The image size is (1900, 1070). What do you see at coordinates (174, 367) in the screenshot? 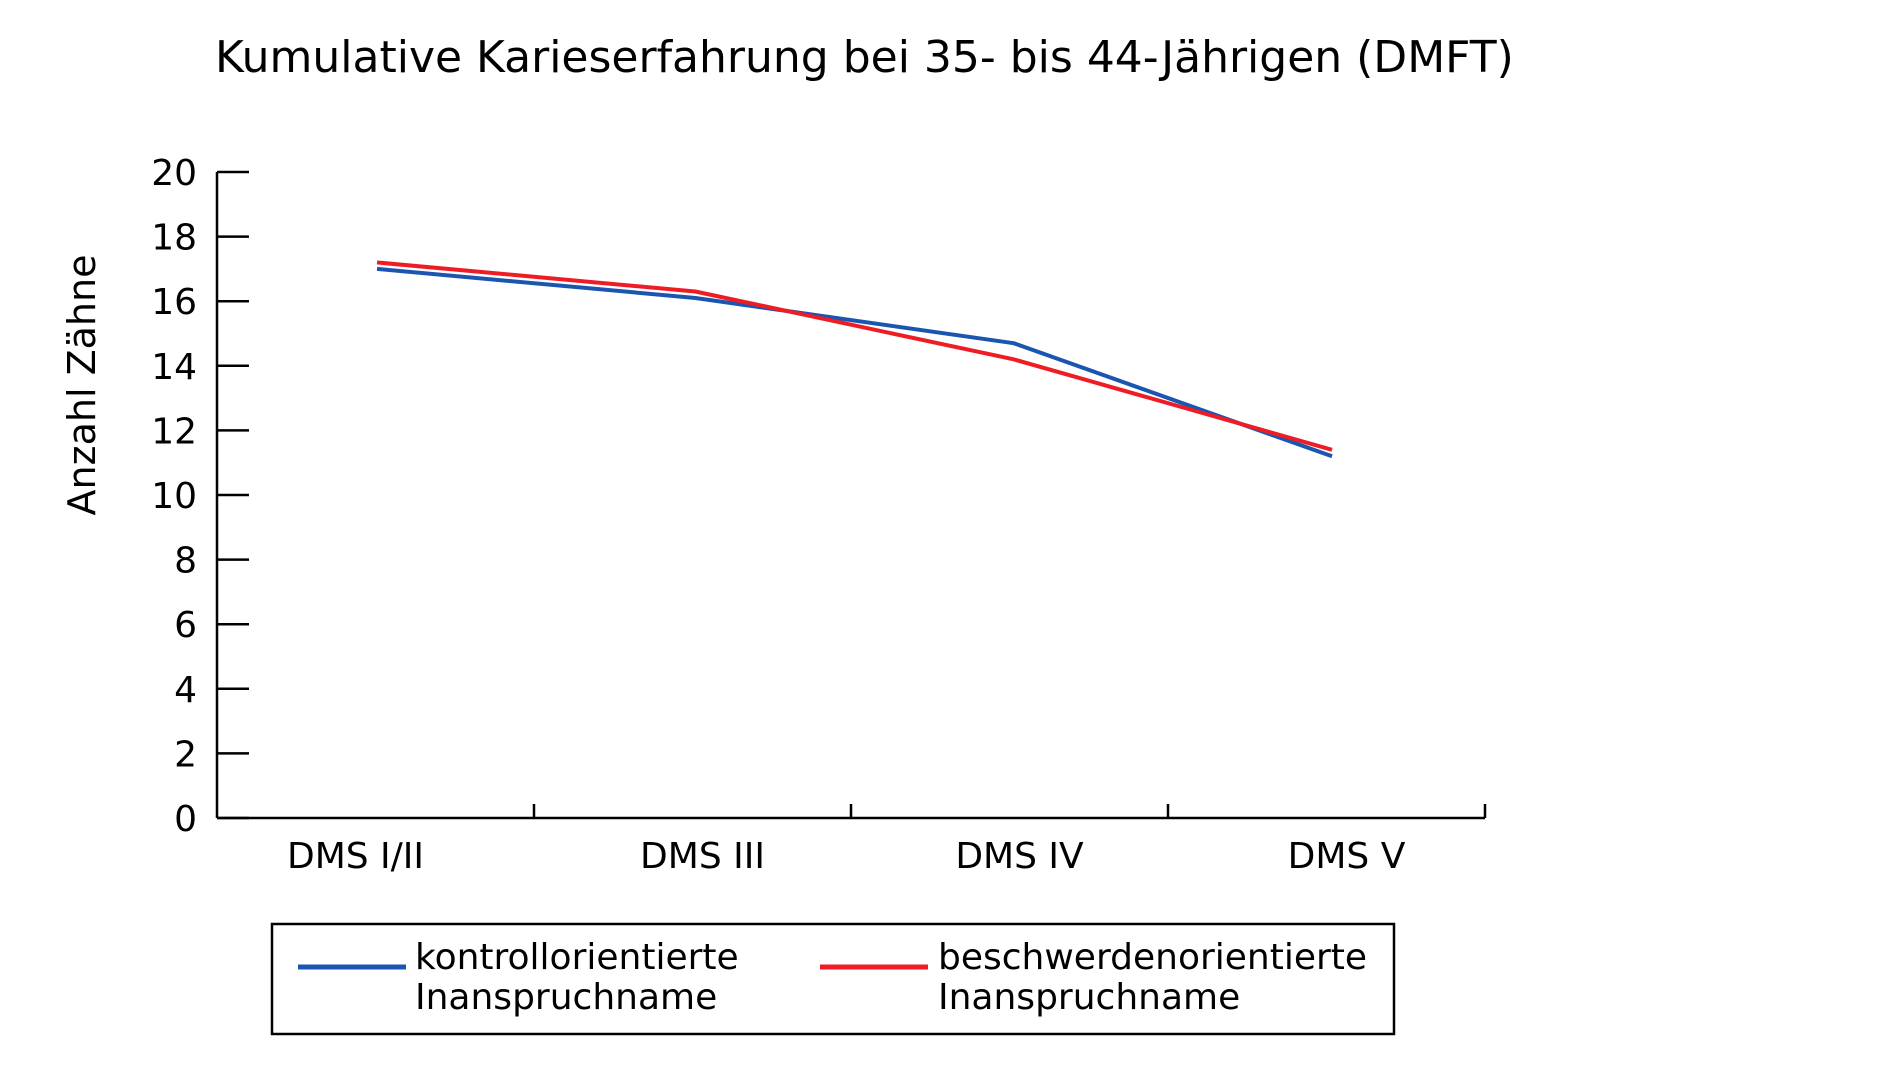
I see `y-tick-label: 14` at bounding box center [174, 367].